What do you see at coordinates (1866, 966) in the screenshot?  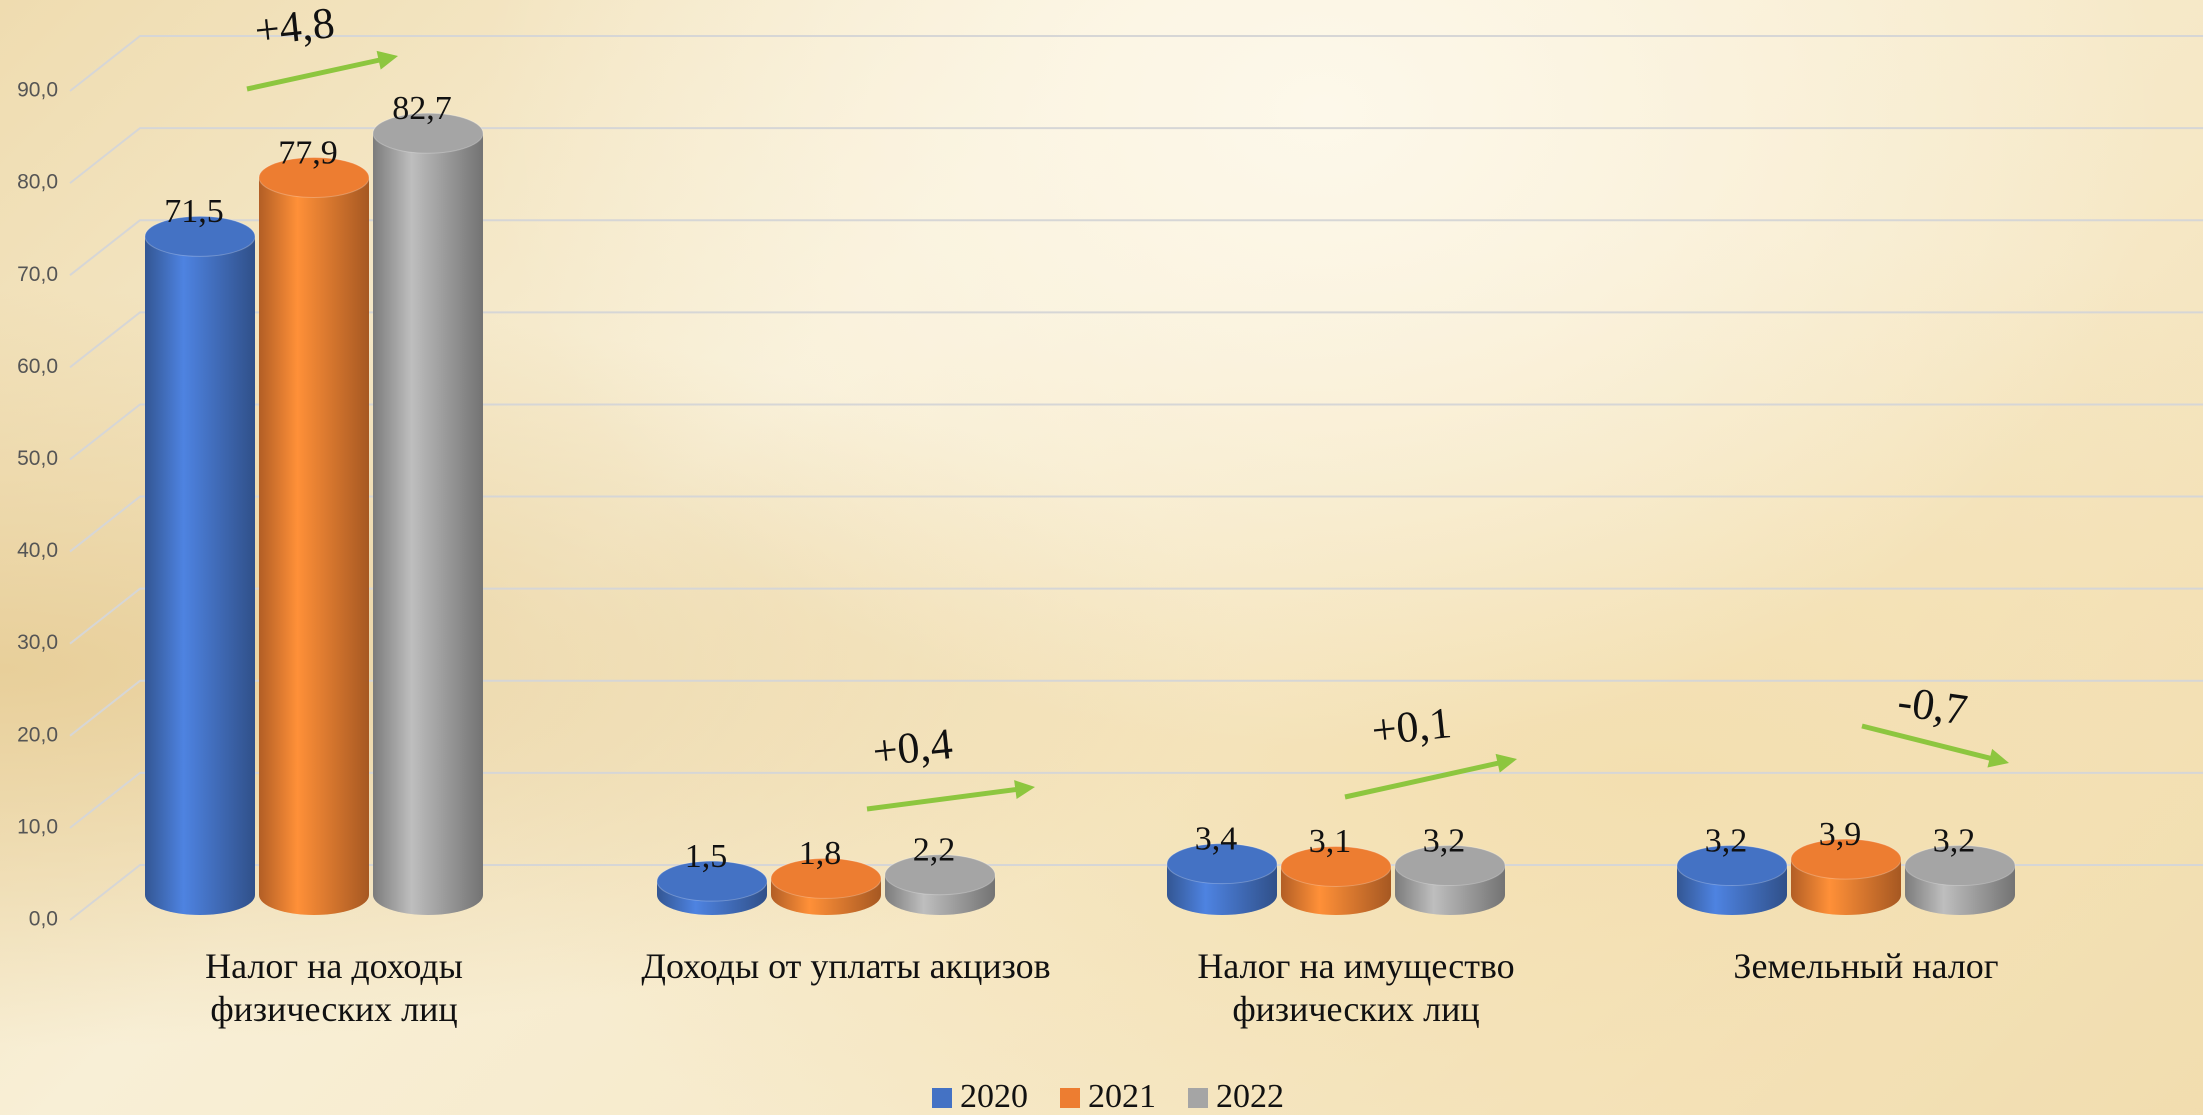 I see `x-tick-label: Земельный налог` at bounding box center [1866, 966].